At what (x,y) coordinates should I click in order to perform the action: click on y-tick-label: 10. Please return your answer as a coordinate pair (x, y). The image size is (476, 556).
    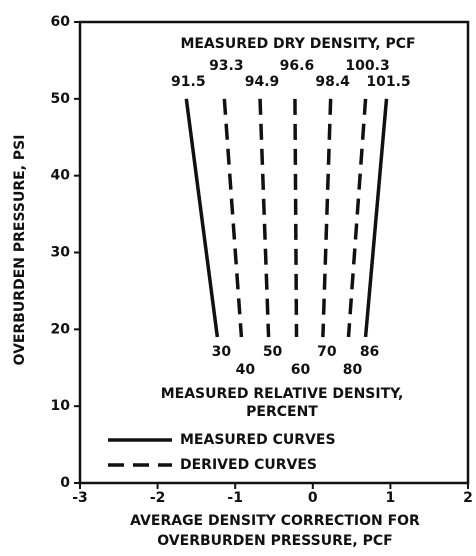
    Looking at the image, I should click on (61, 406).